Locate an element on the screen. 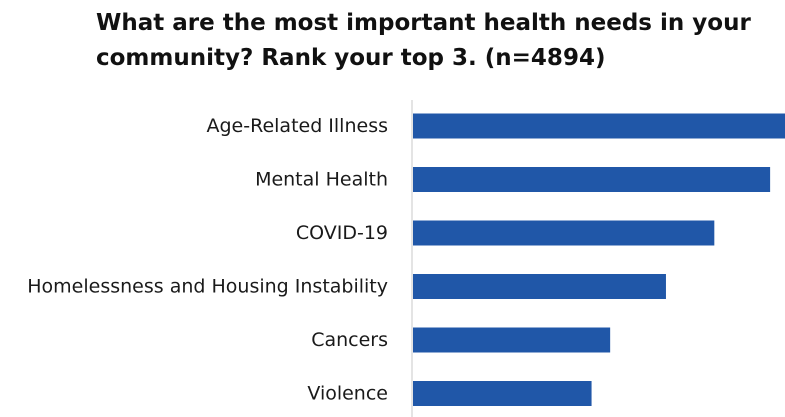 Image resolution: width=785 pixels, height=417 pixels. category-label-0: Age-Related Illness is located at coordinates (298, 126).